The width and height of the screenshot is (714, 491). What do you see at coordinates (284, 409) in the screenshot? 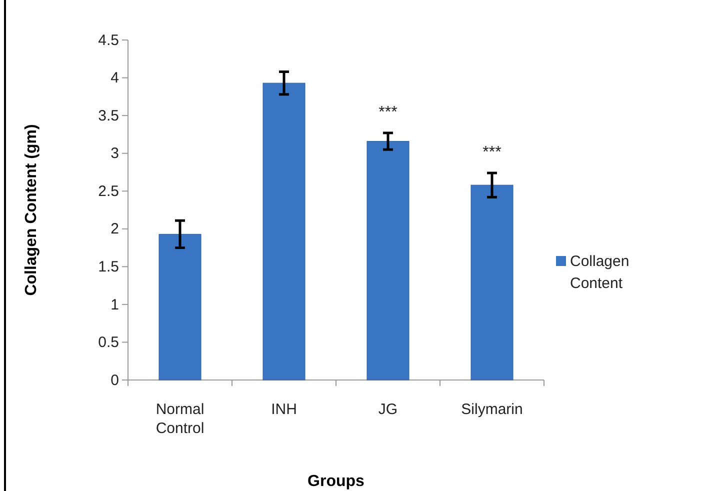
I see `x-tick-label: INH` at bounding box center [284, 409].